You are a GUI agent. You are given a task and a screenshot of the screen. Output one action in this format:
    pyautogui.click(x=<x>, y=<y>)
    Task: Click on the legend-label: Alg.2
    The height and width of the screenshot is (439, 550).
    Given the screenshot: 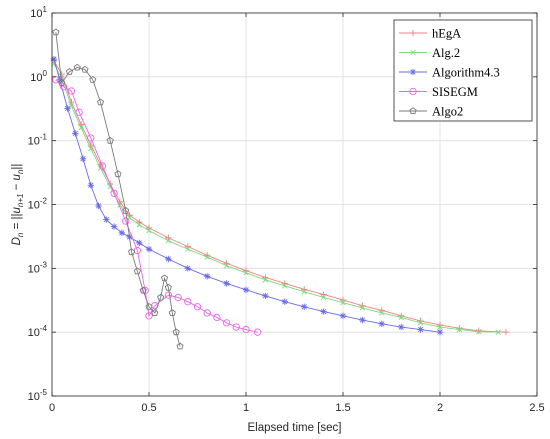 What is the action you would take?
    pyautogui.click(x=446, y=53)
    